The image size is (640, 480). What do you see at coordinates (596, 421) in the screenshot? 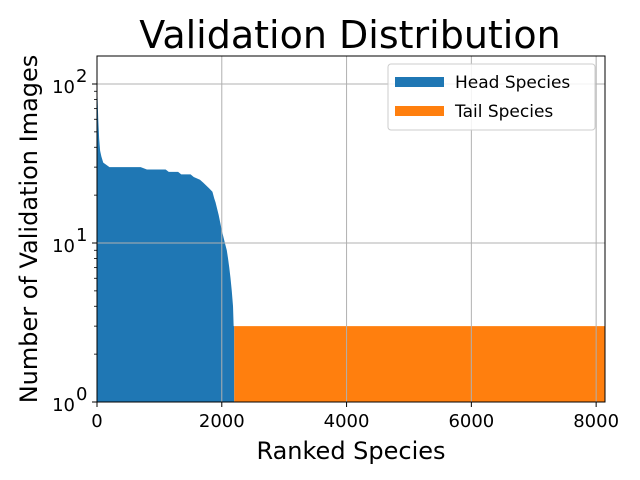
I see `x-tick-label: 8000` at bounding box center [596, 421].